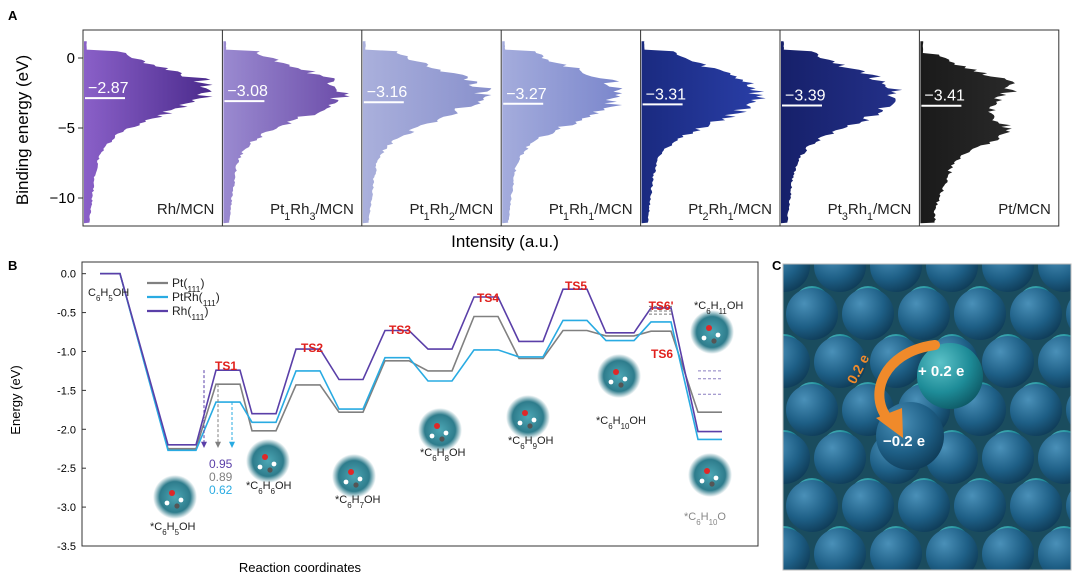 The image size is (1080, 582). I want to click on barrier-value: 0.62, so click(221, 490).